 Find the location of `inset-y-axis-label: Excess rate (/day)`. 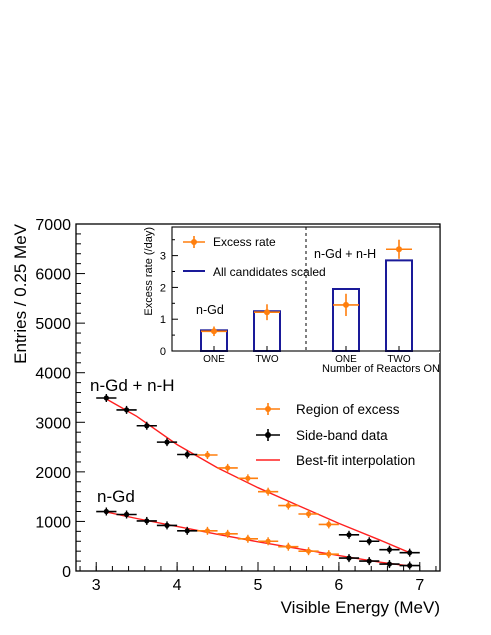

inset-y-axis-label: Excess rate (/day) is located at coordinates (149, 271).